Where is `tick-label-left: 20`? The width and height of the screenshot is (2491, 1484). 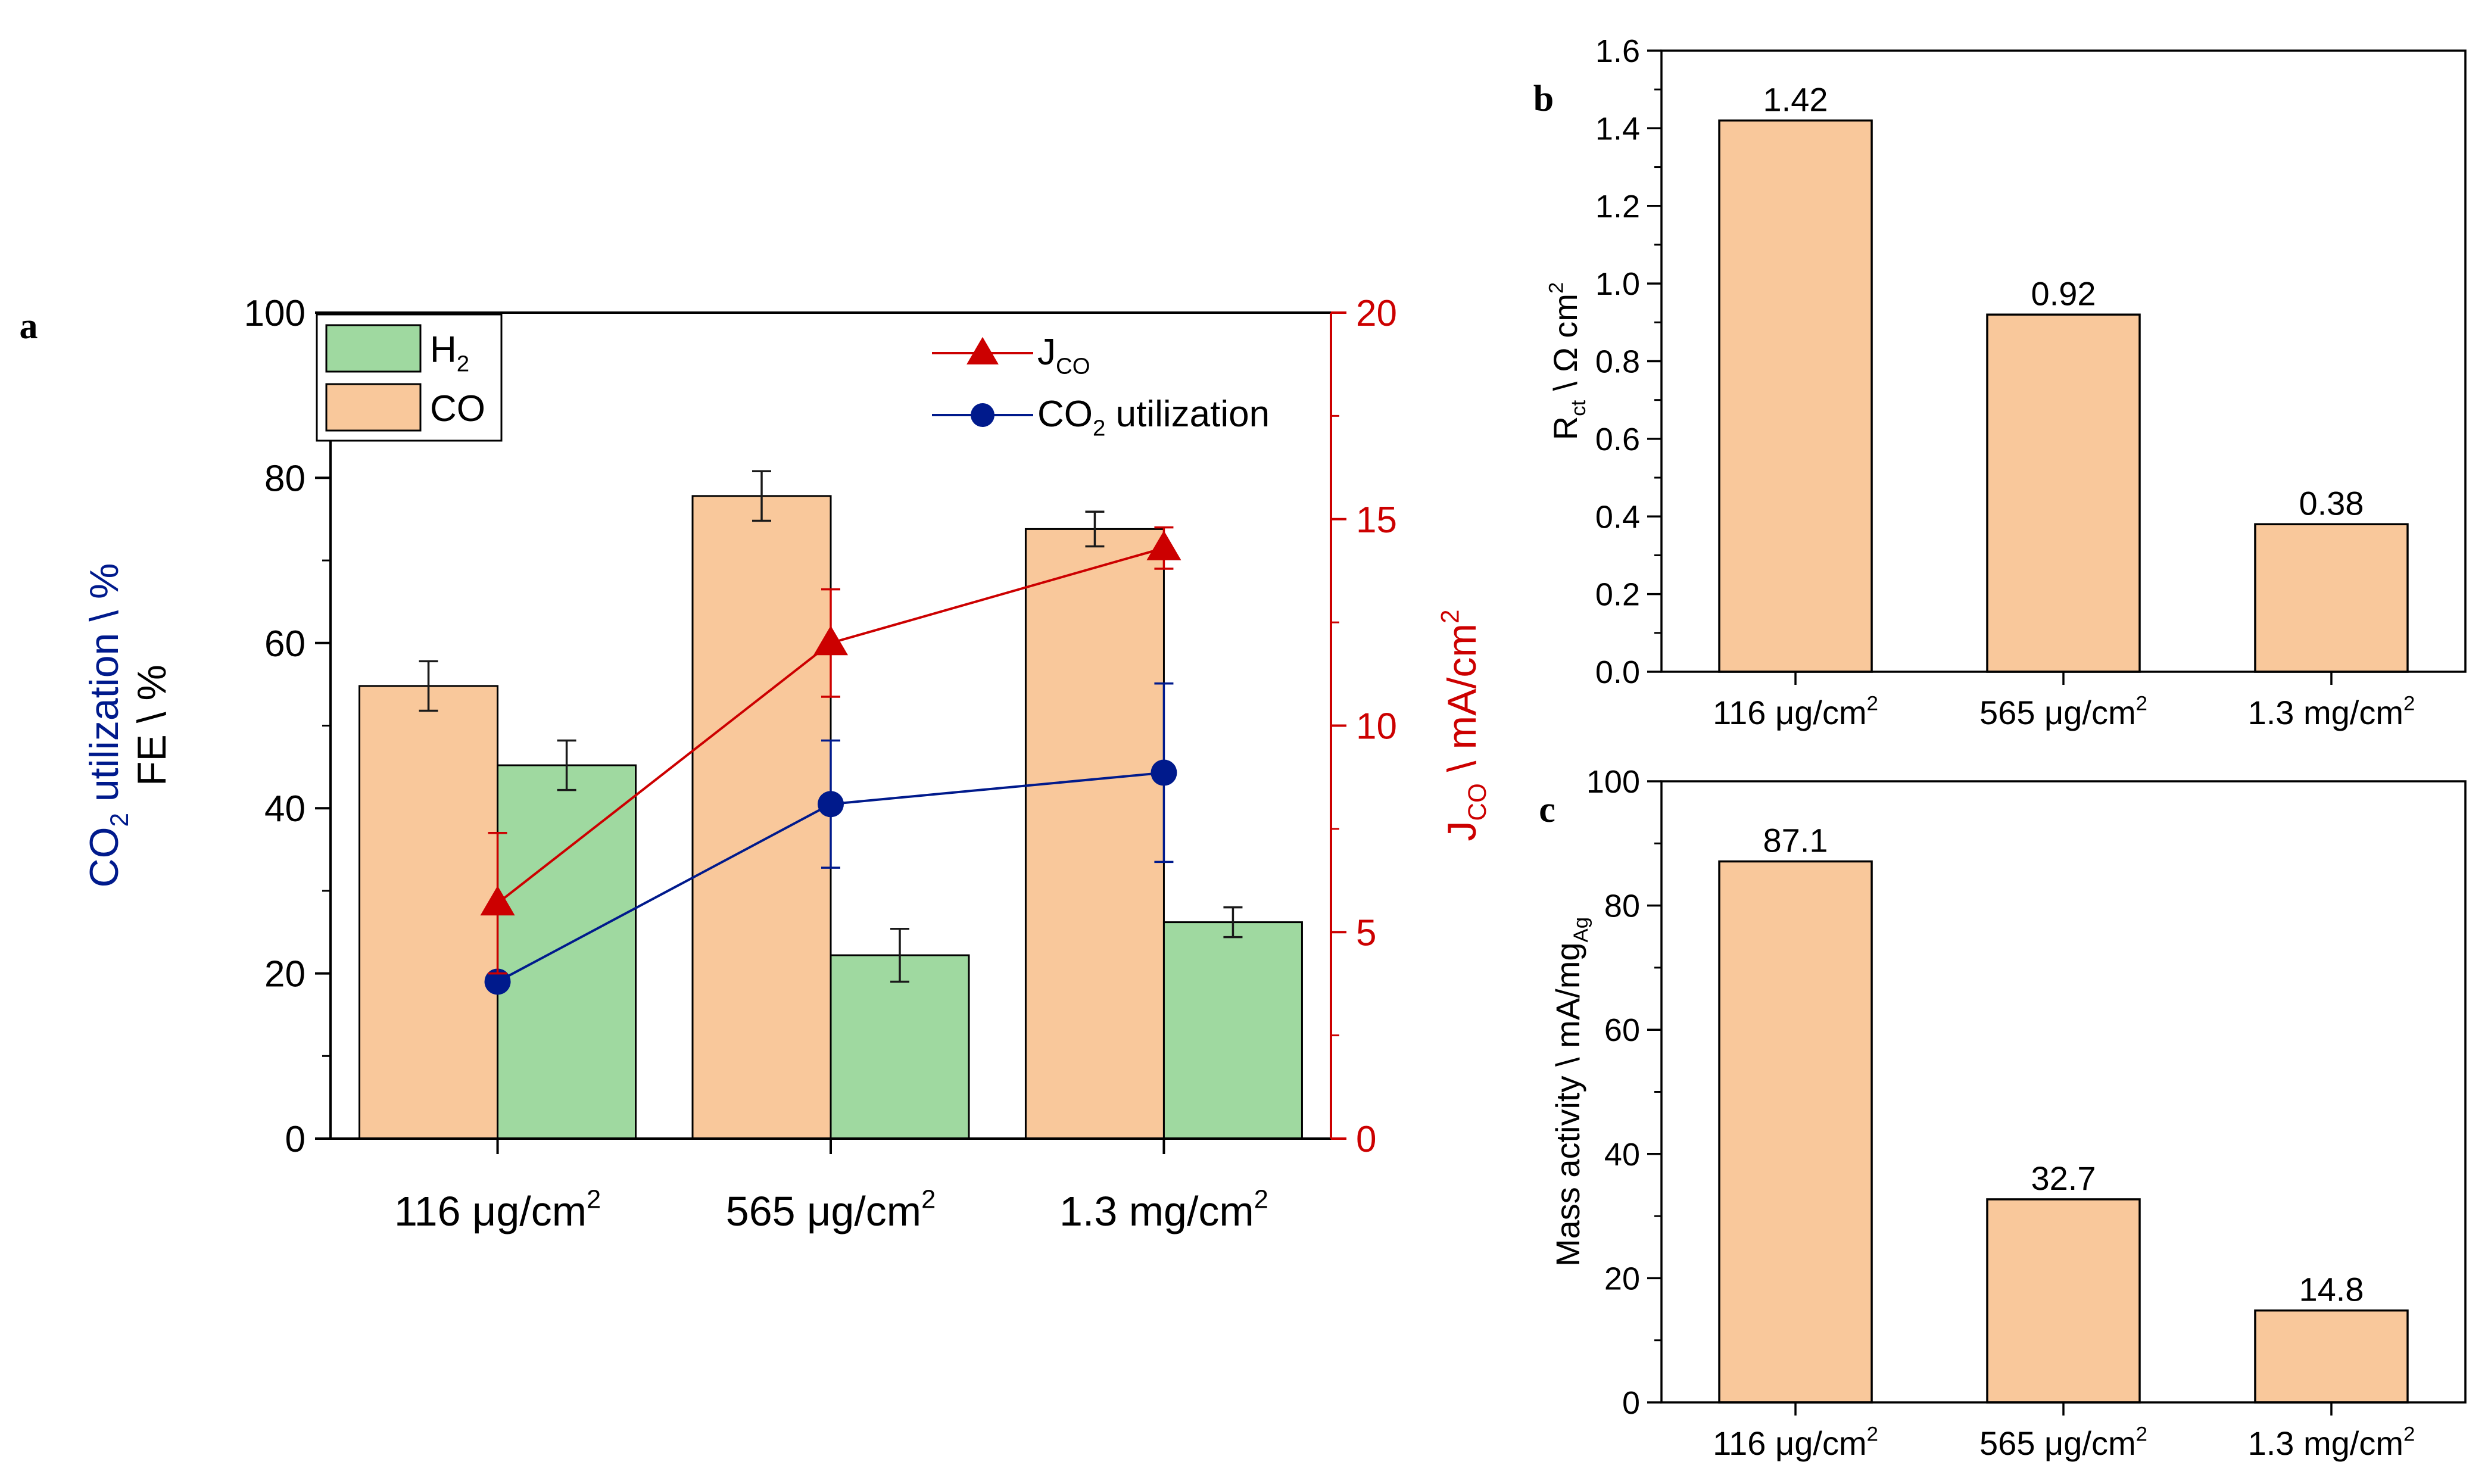 tick-label-left: 20 is located at coordinates (284, 974).